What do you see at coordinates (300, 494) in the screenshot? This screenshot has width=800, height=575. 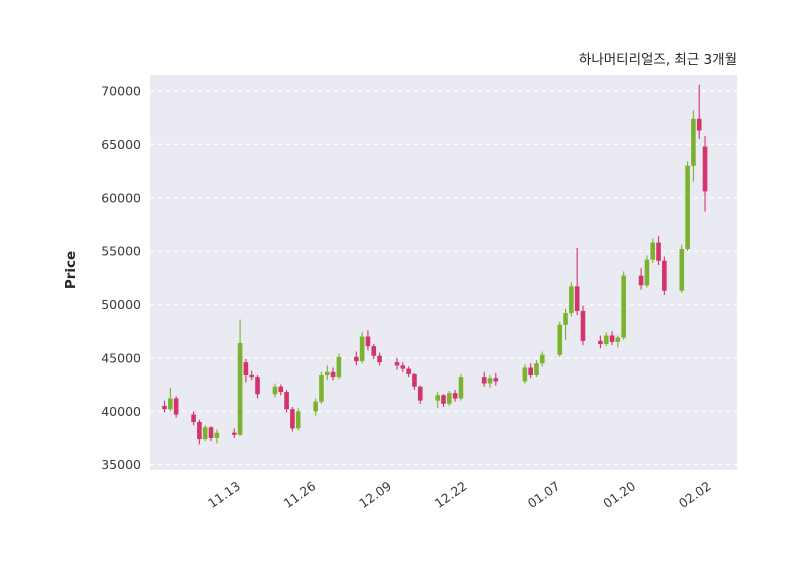 I see `x-tick-label: 11.26` at bounding box center [300, 494].